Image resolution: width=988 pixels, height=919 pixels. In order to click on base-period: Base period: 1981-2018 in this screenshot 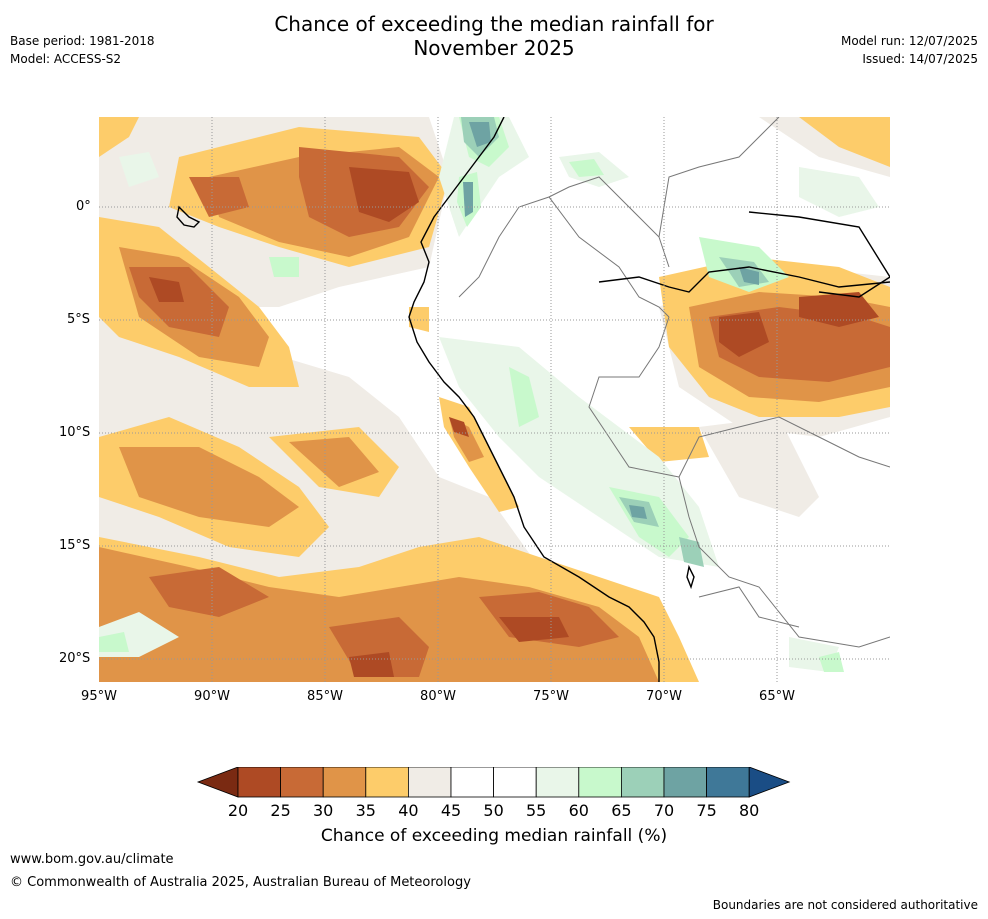, I will do `click(82, 41)`.